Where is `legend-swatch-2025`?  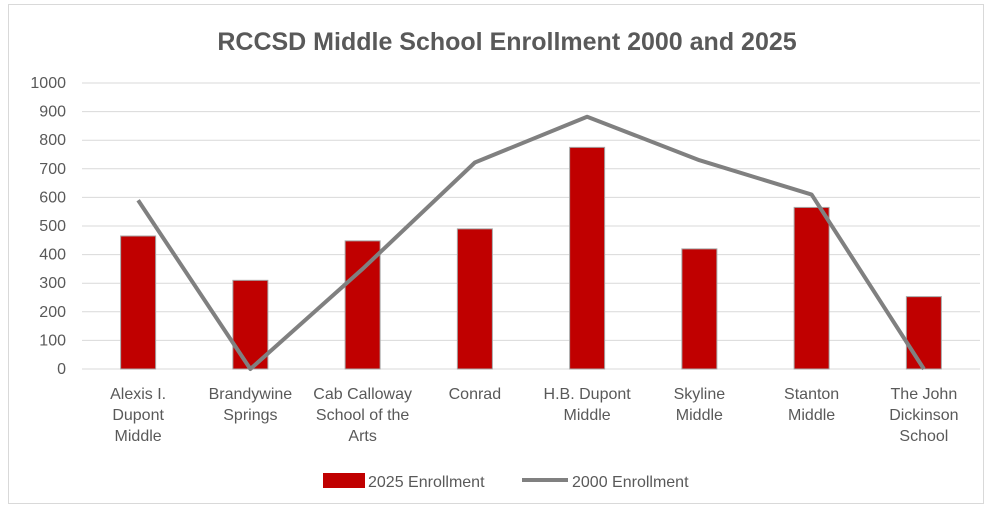 legend-swatch-2025 is located at coordinates (344, 480).